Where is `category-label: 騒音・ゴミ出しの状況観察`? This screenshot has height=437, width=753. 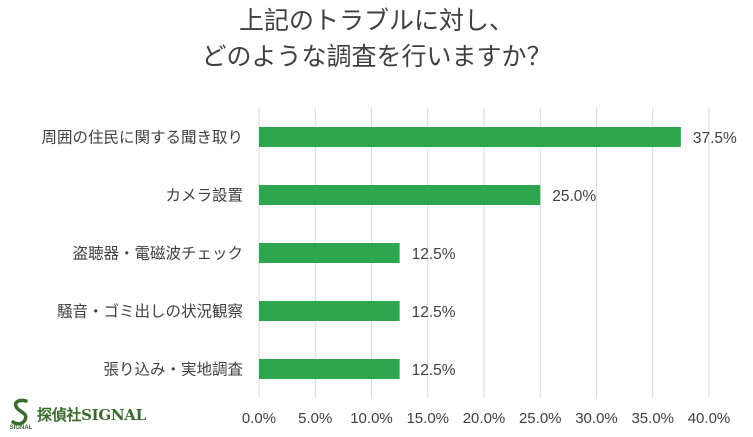
category-label: 騒音・ゴミ出しの状況観察 is located at coordinates (150, 311).